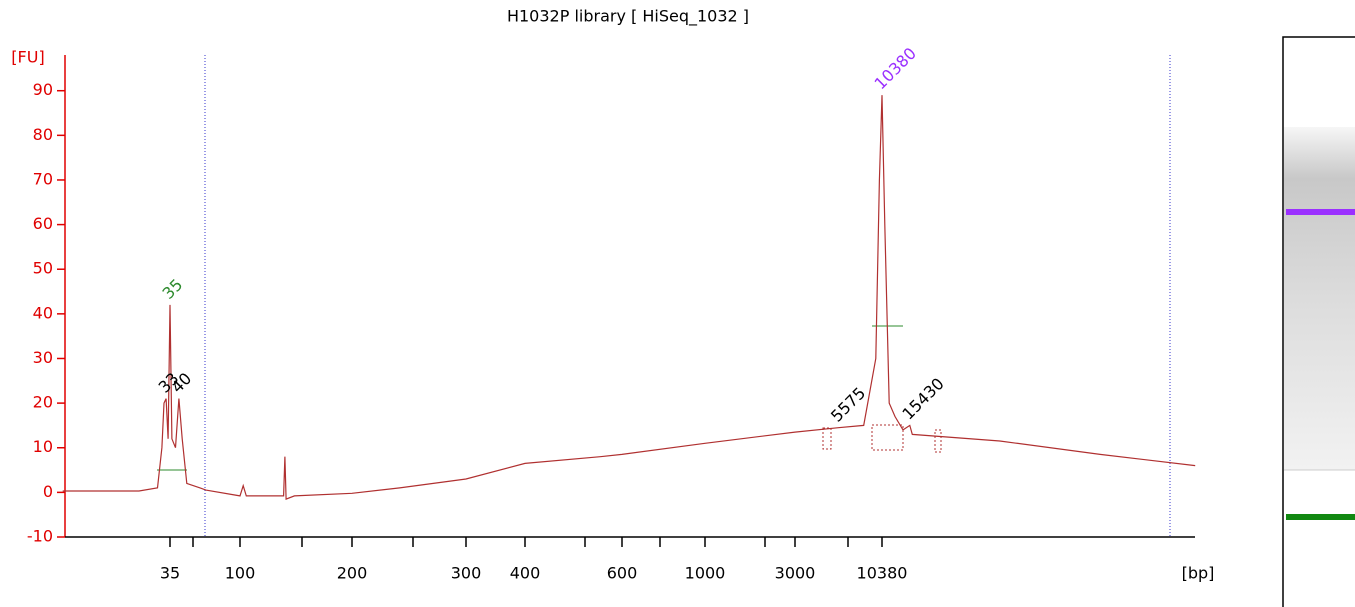 The image size is (1355, 607). I want to click on y-tick-label: 20, so click(43, 402).